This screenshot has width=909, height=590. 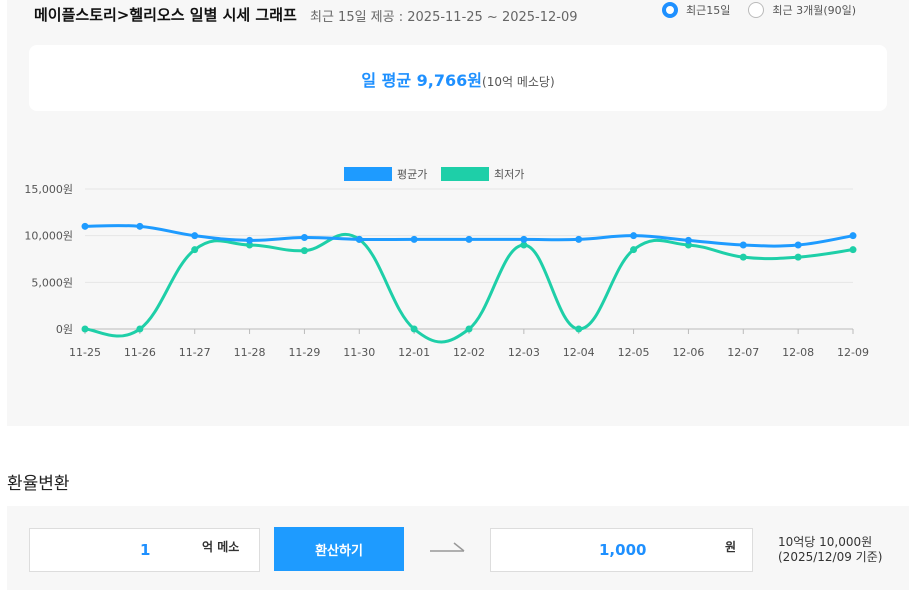 What do you see at coordinates (414, 352) in the screenshot?
I see `x-tick-label: 12-01` at bounding box center [414, 352].